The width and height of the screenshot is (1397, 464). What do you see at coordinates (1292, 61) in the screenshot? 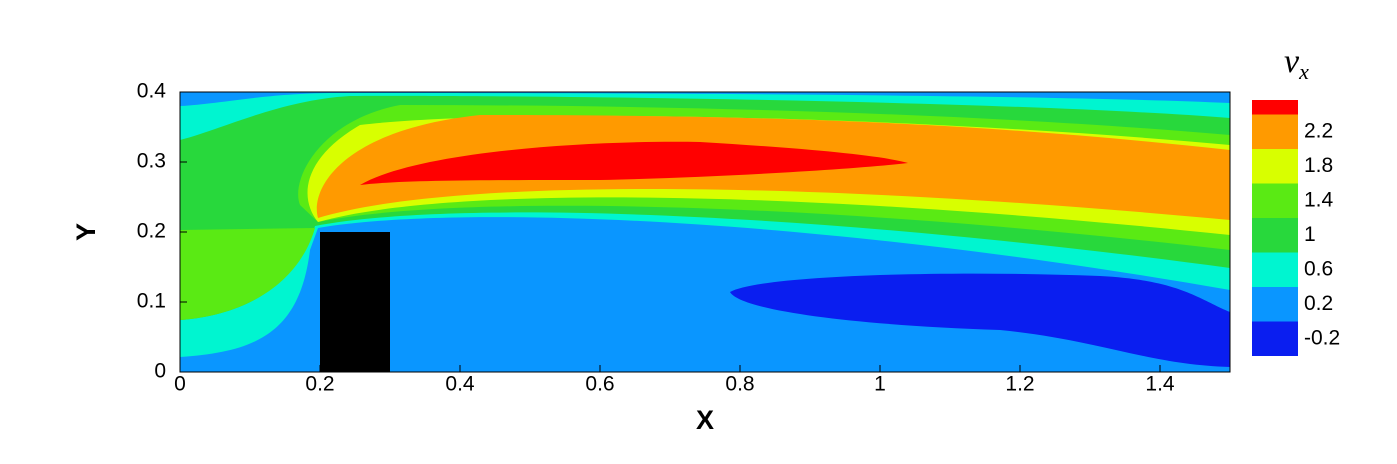
I see `colorbar-symbol: v` at bounding box center [1292, 61].